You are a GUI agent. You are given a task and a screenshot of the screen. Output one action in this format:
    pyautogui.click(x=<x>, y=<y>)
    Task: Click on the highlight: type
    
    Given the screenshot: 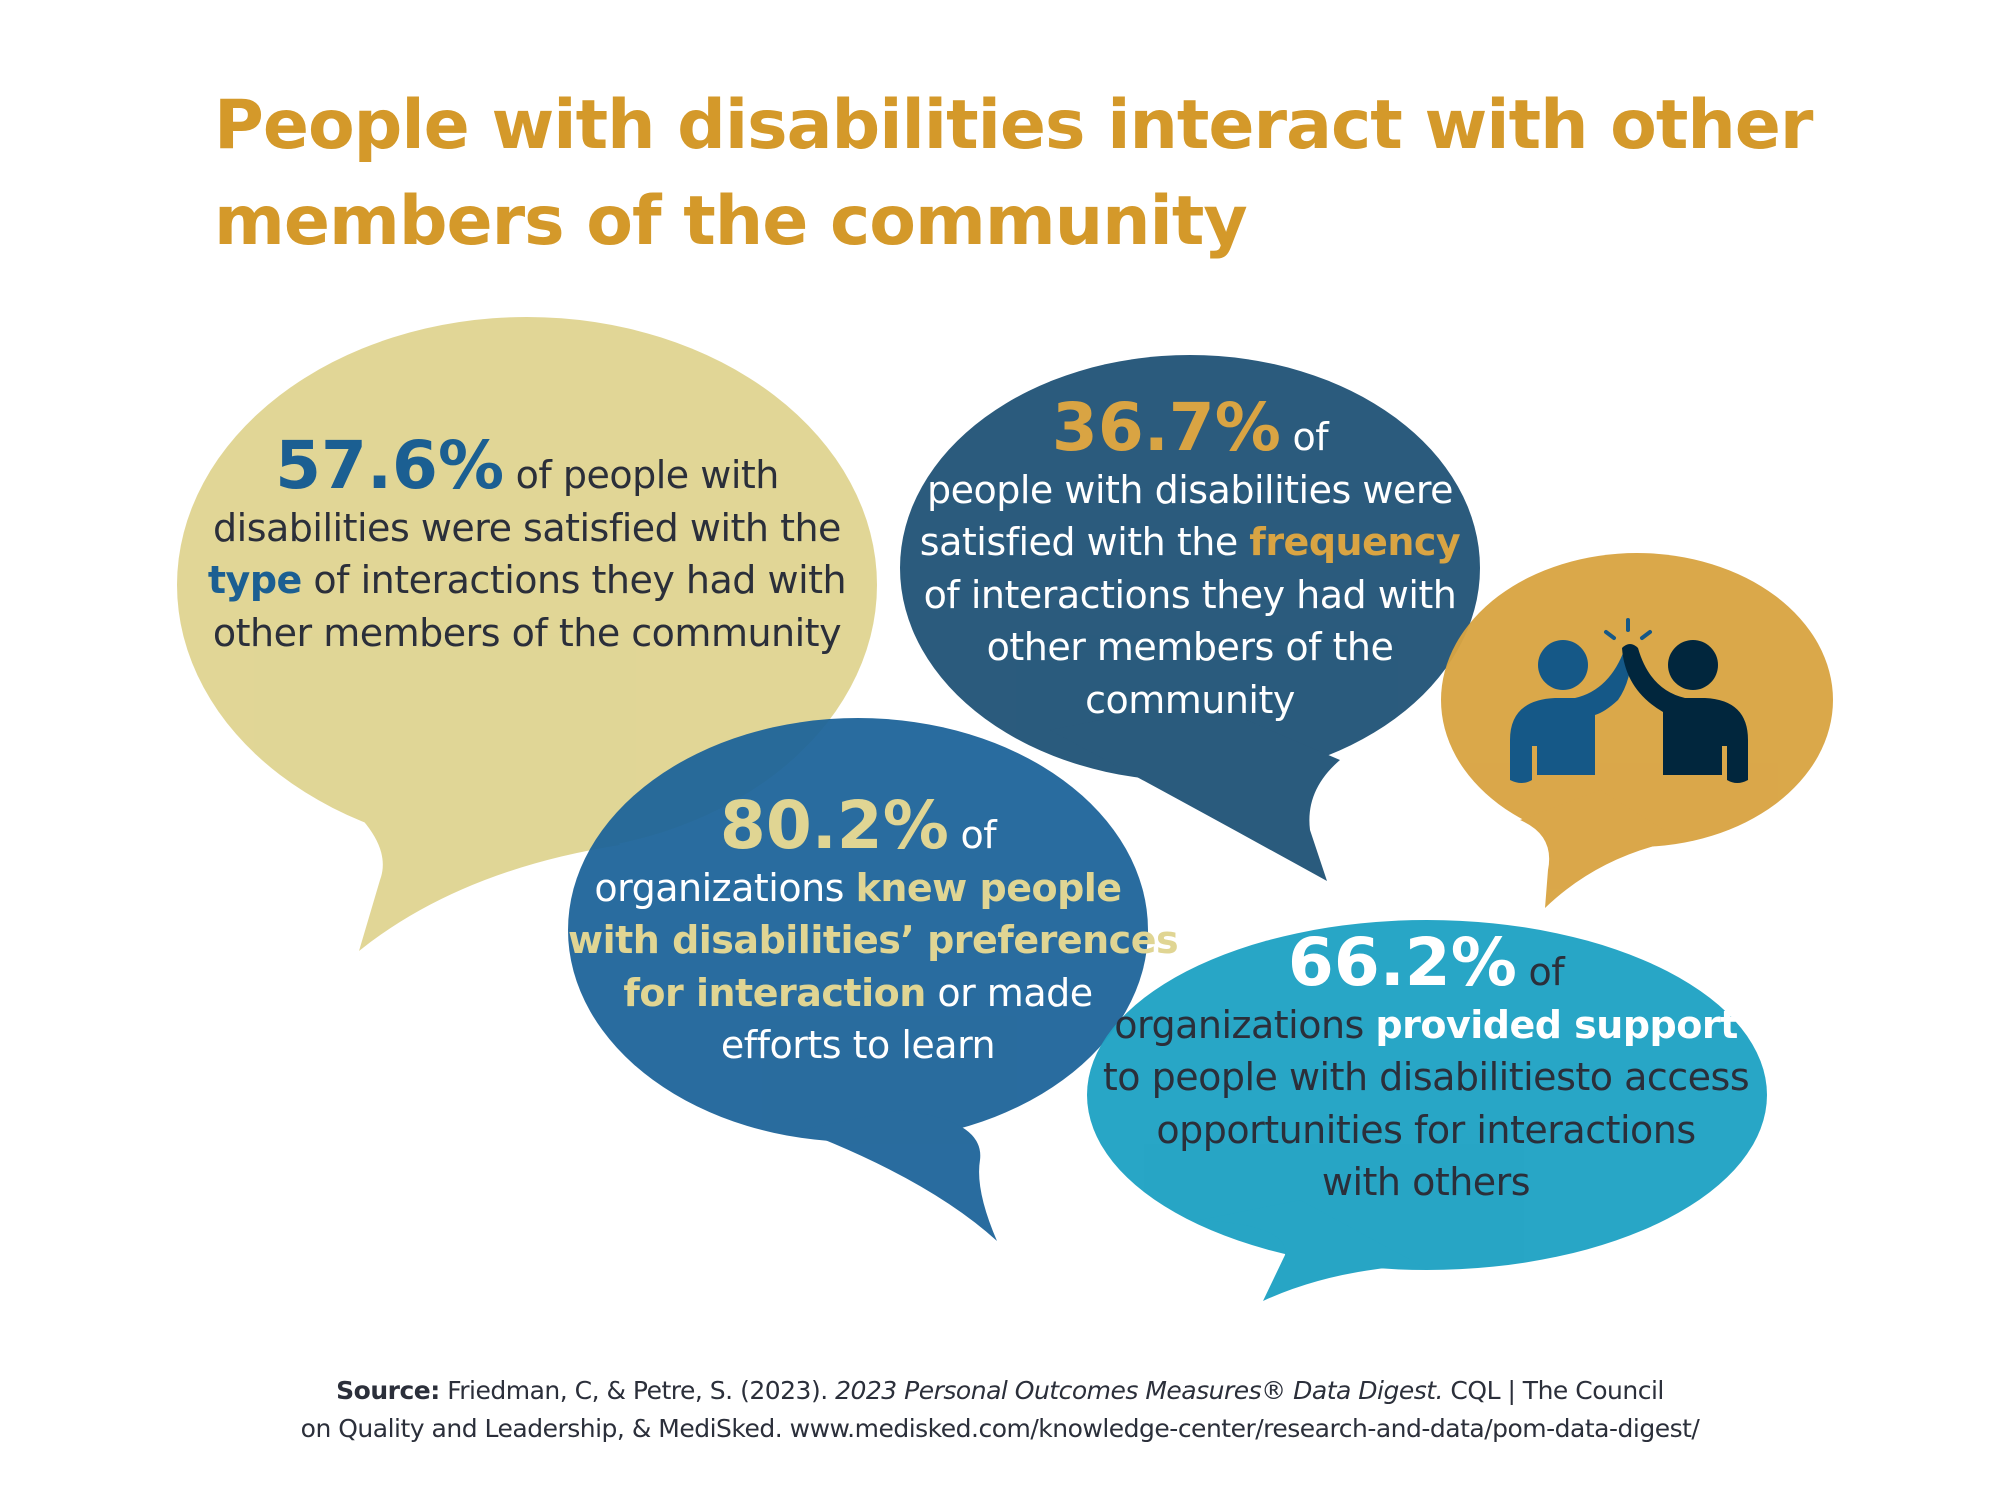 What is the action you would take?
    pyautogui.click(x=254, y=580)
    